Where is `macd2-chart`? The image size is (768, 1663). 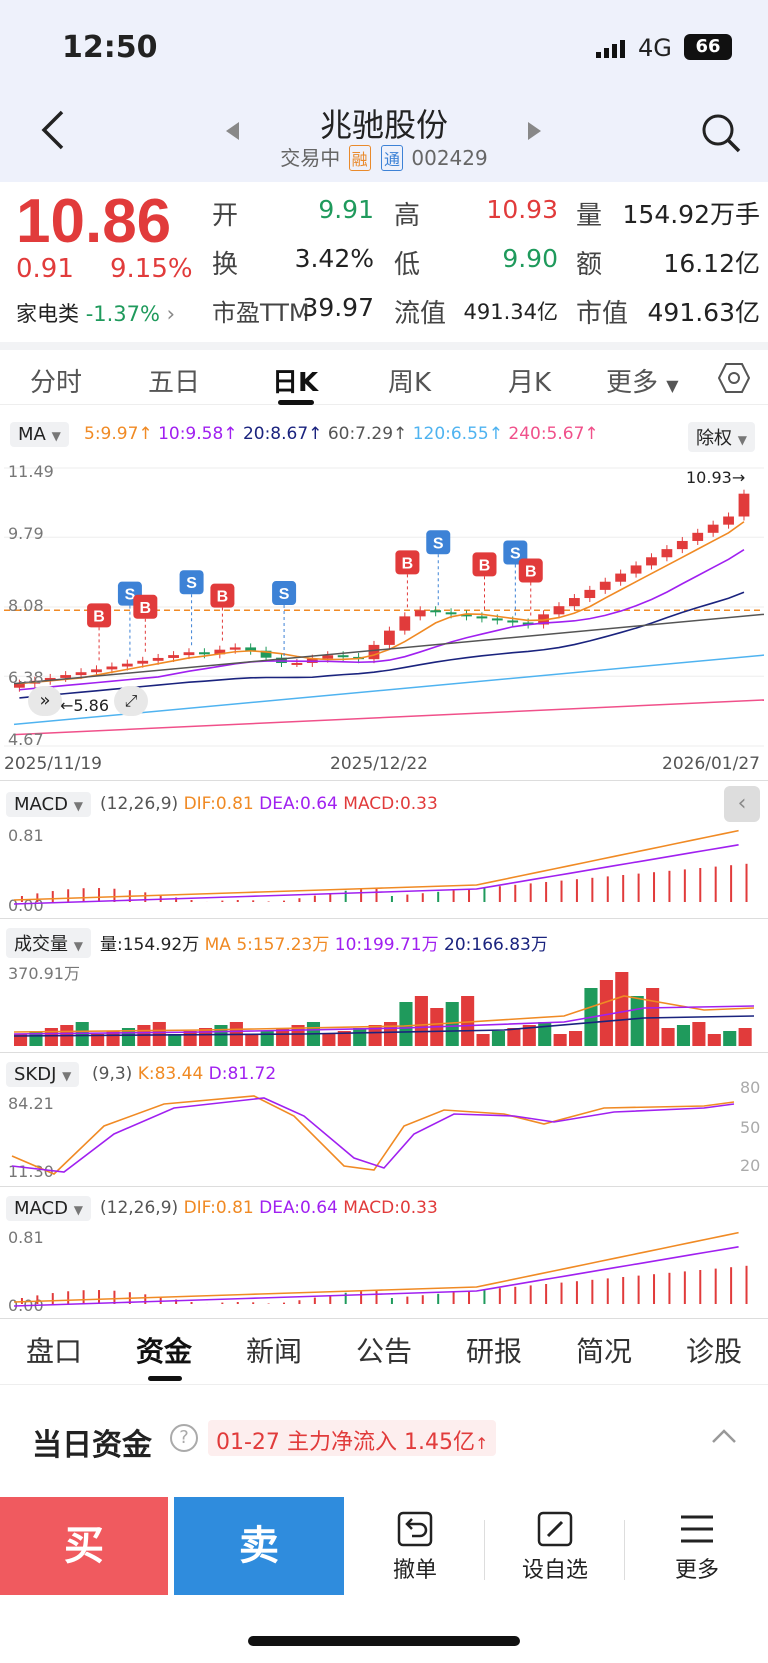 macd2-chart is located at coordinates (384, 1270).